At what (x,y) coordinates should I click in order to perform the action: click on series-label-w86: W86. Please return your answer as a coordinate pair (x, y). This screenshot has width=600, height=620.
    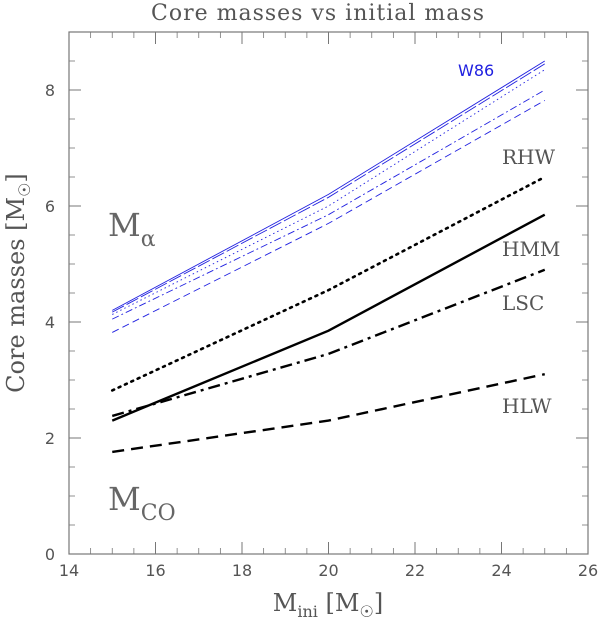
    Looking at the image, I should click on (476, 70).